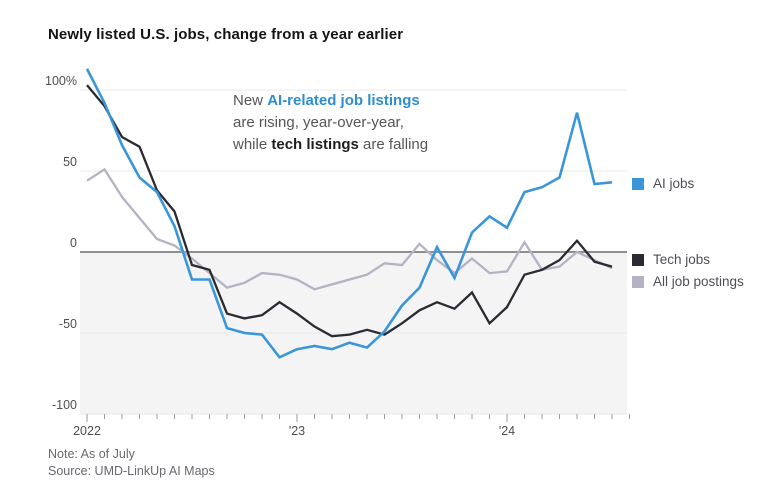 The height and width of the screenshot is (482, 783). What do you see at coordinates (638, 259) in the screenshot?
I see `legend-swatch-tech-jobs` at bounding box center [638, 259].